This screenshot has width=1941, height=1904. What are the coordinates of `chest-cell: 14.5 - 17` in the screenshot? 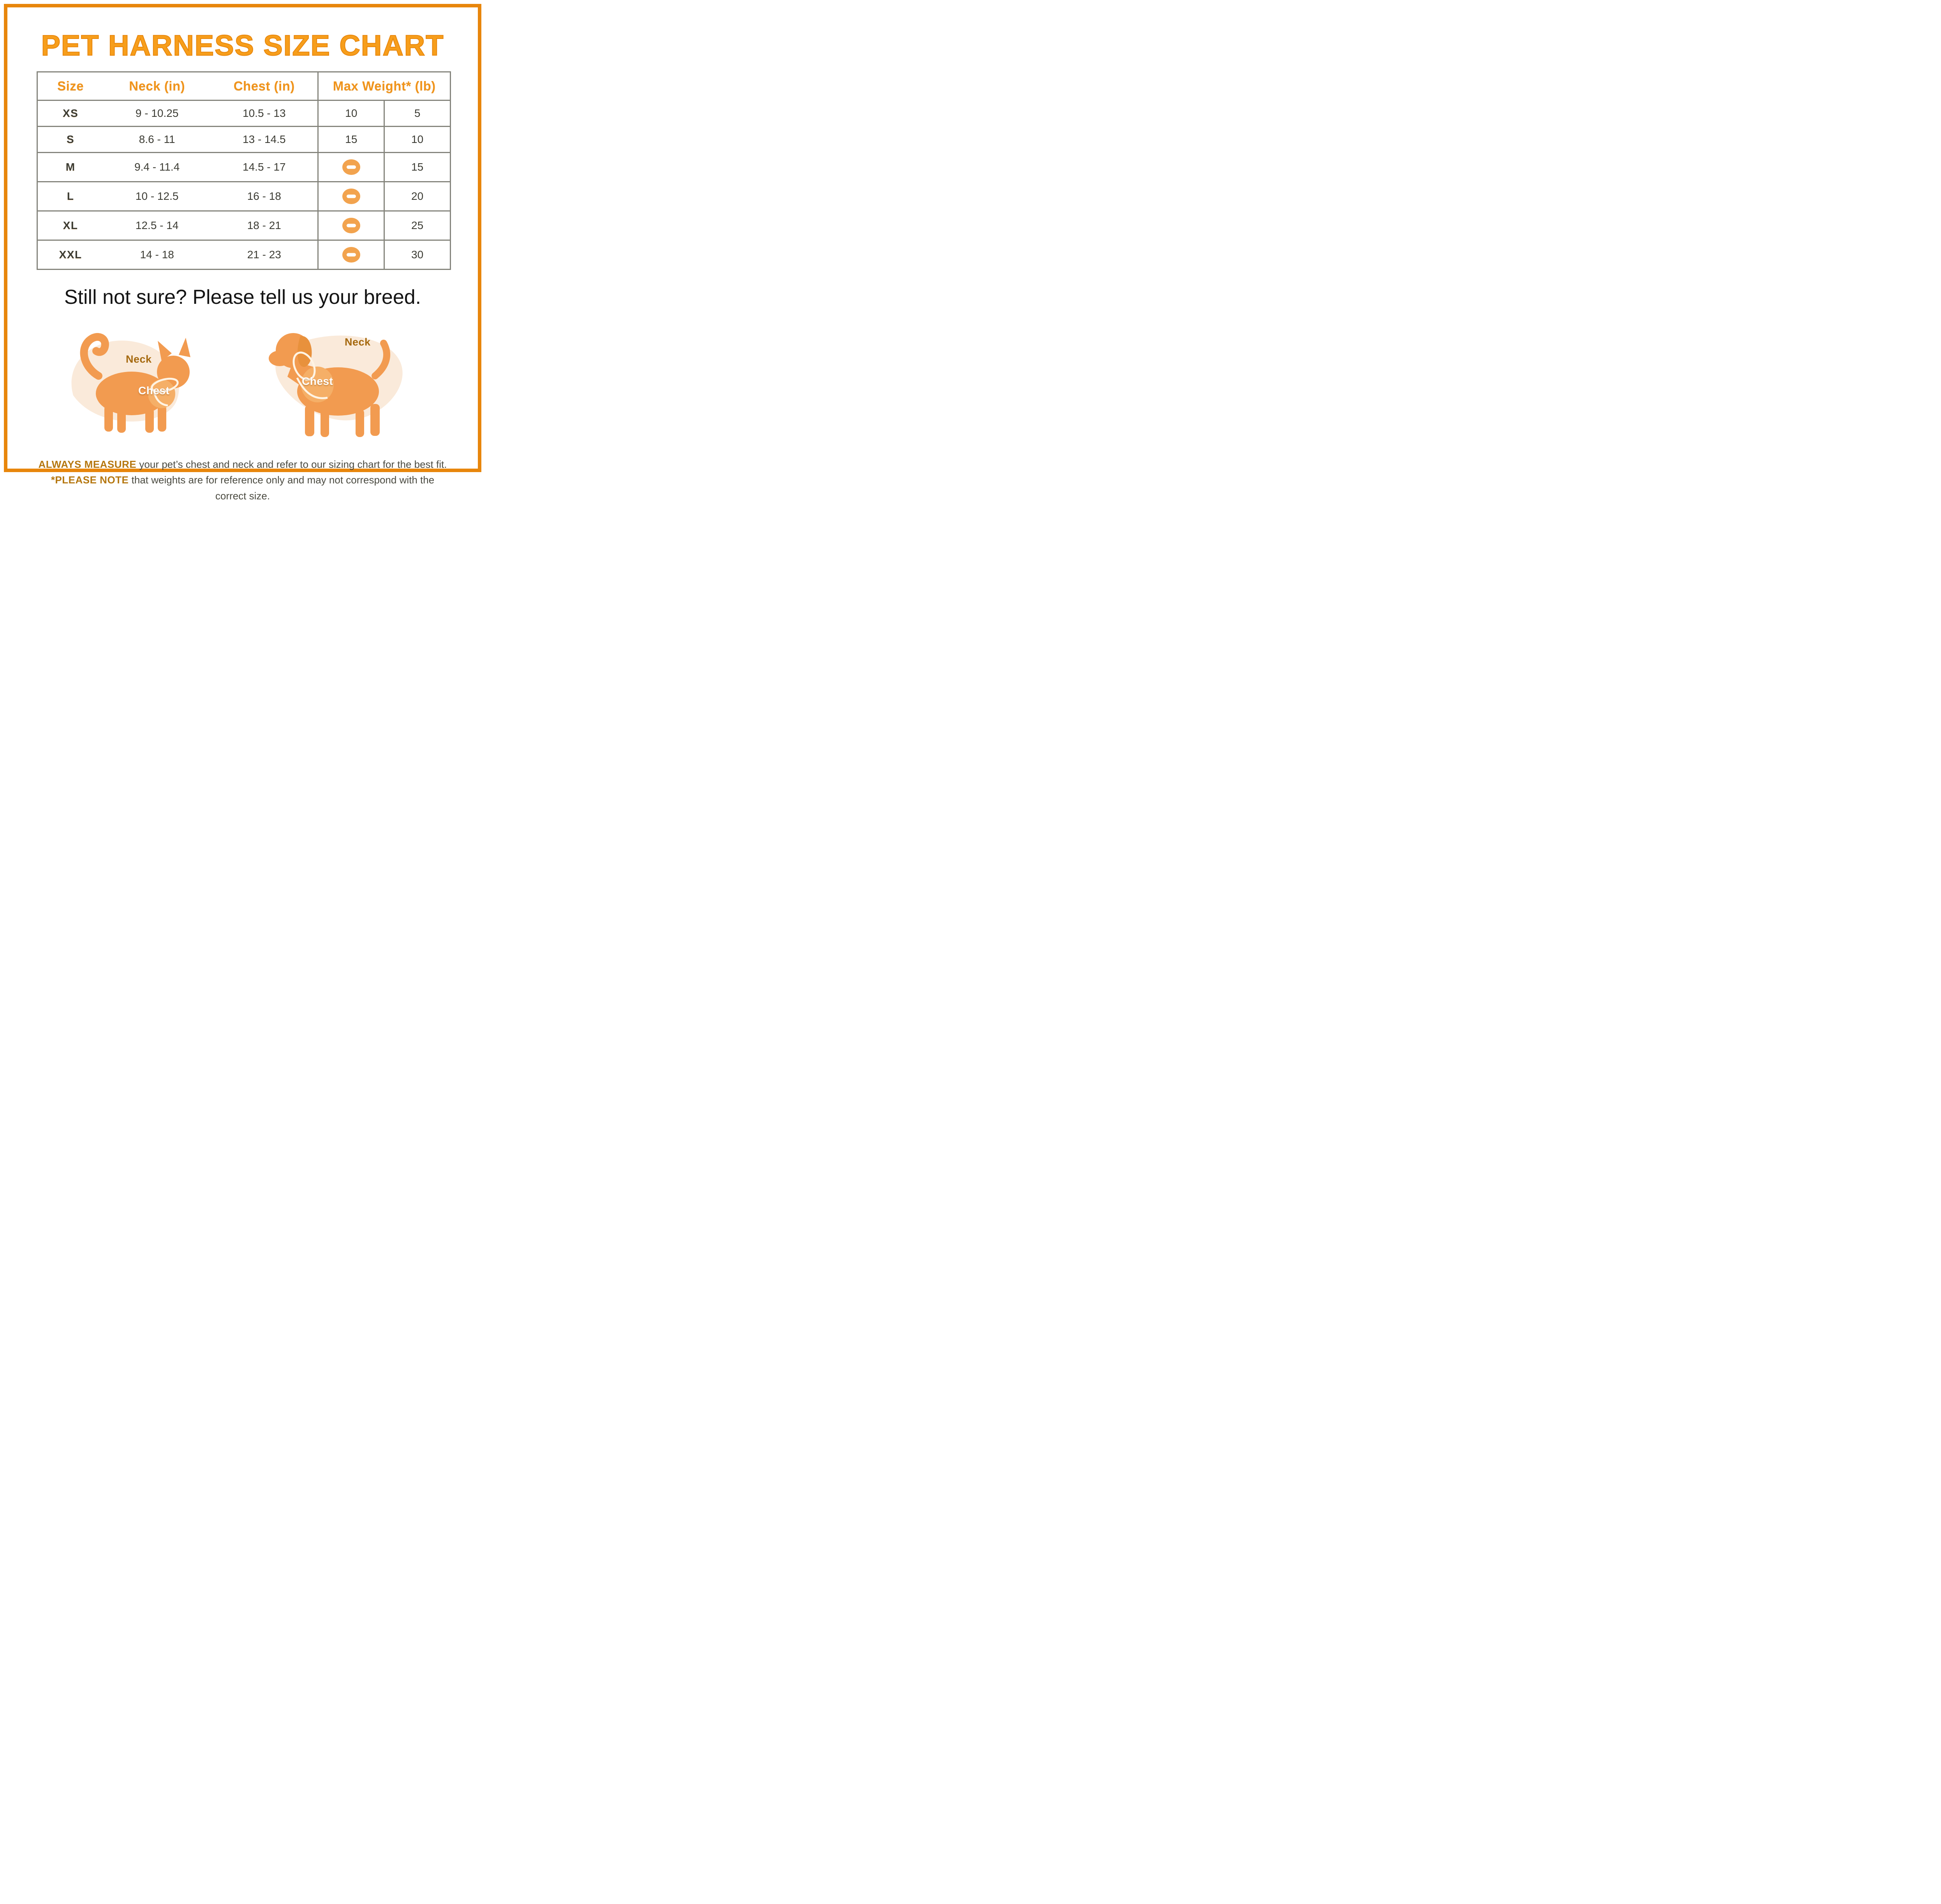 It's located at (264, 167).